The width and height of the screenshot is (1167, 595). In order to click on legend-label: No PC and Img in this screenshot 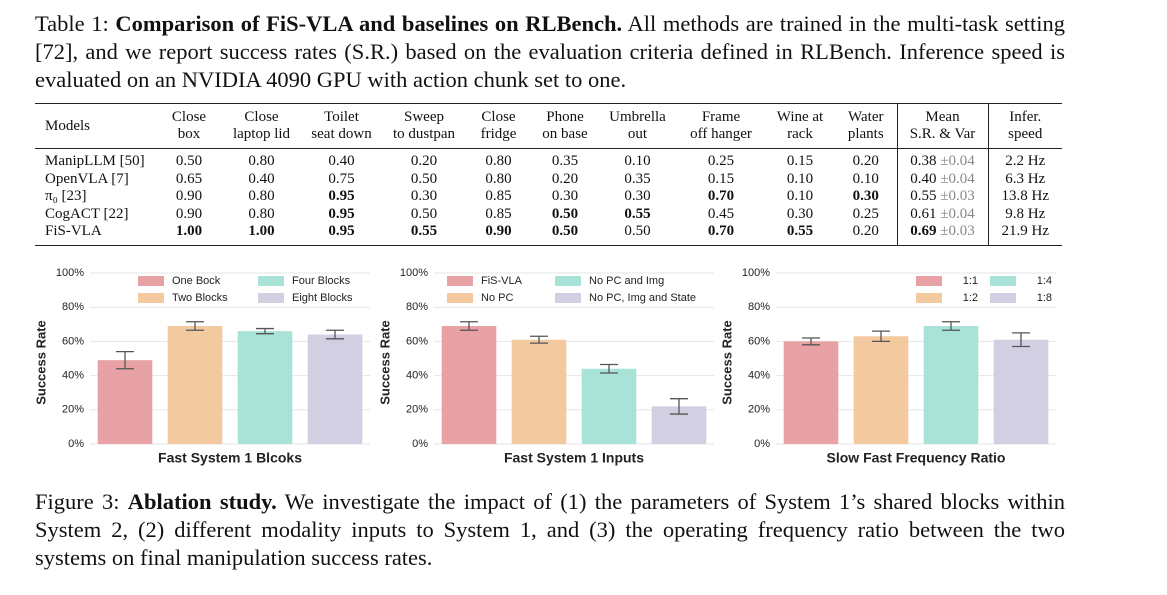, I will do `click(626, 281)`.